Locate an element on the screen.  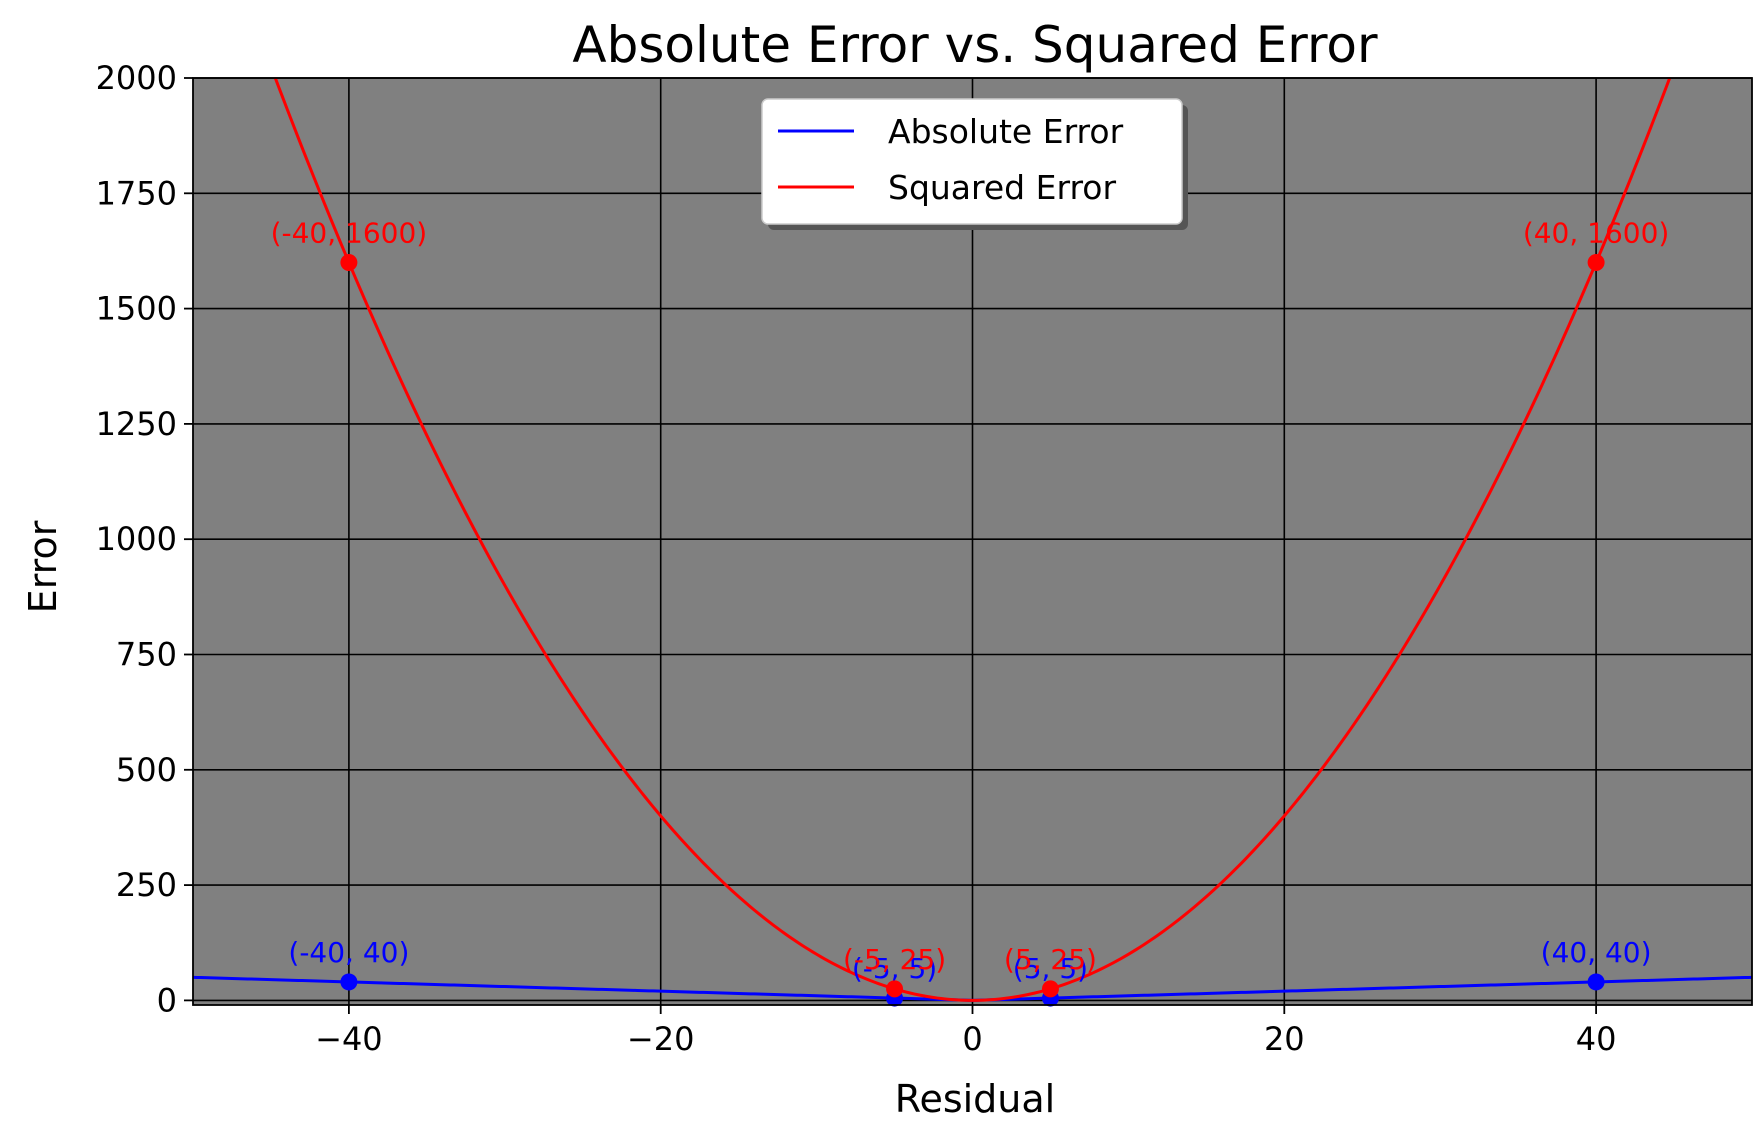
y-tick-label: 250 is located at coordinates (146, 885).